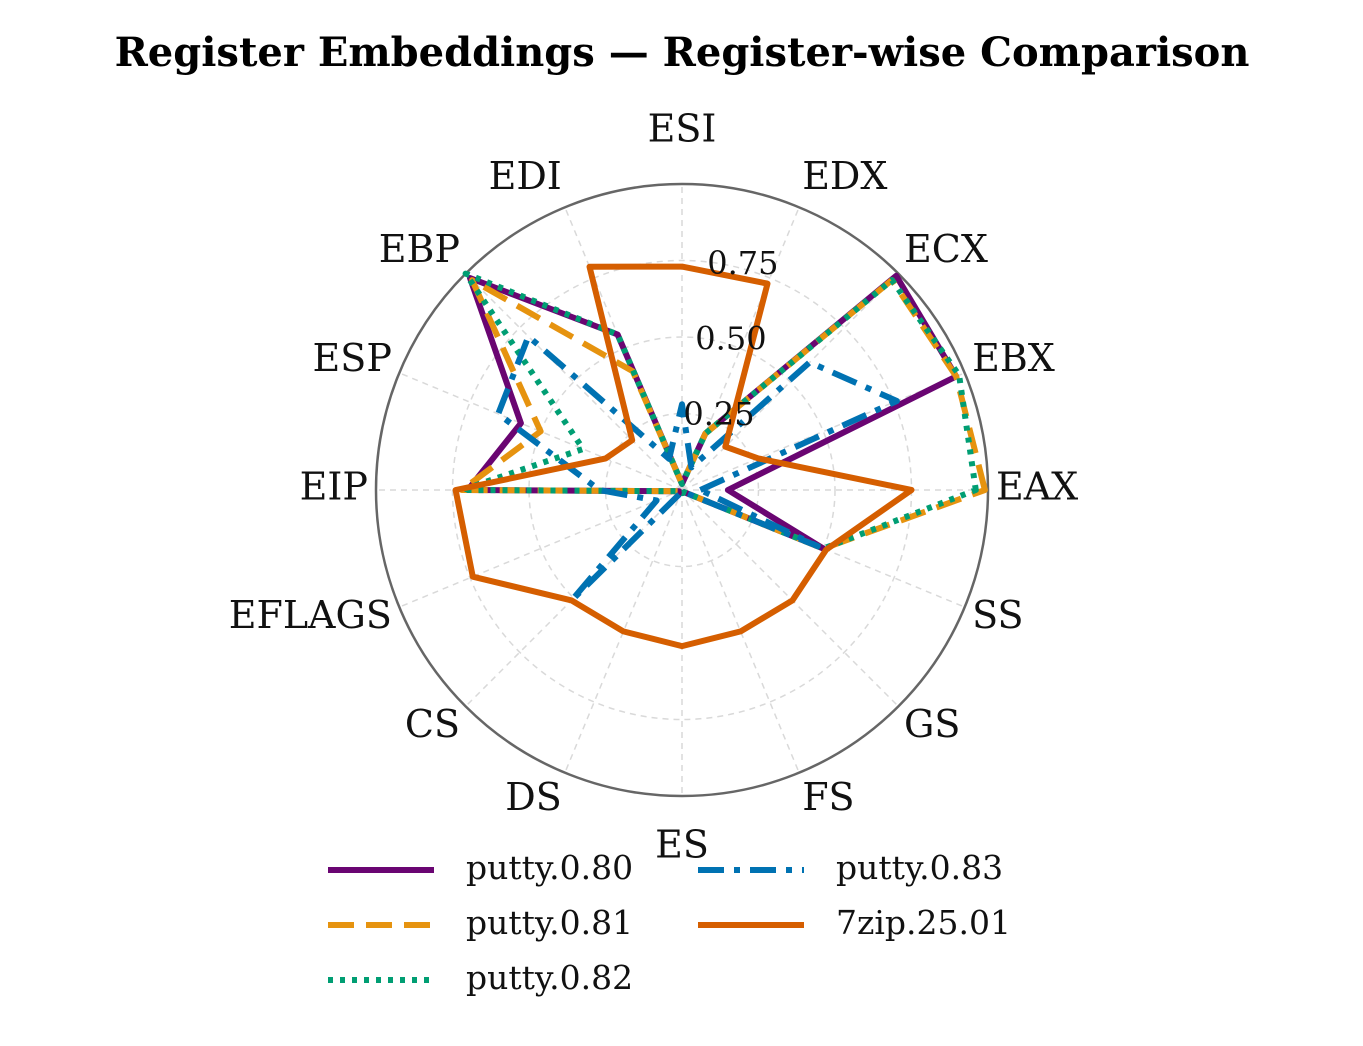 Image resolution: width=1363 pixels, height=1046 pixels. What do you see at coordinates (549, 867) in the screenshot?
I see `legend-label: putty.0.80` at bounding box center [549, 867].